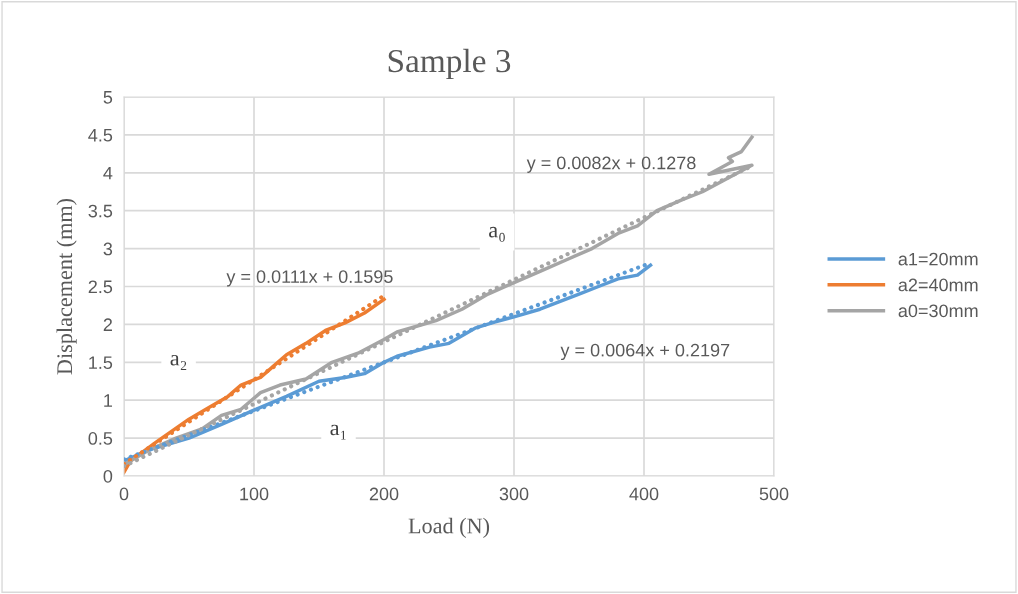 The width and height of the screenshot is (1018, 594). I want to click on annotation: a₁, so click(338, 432).